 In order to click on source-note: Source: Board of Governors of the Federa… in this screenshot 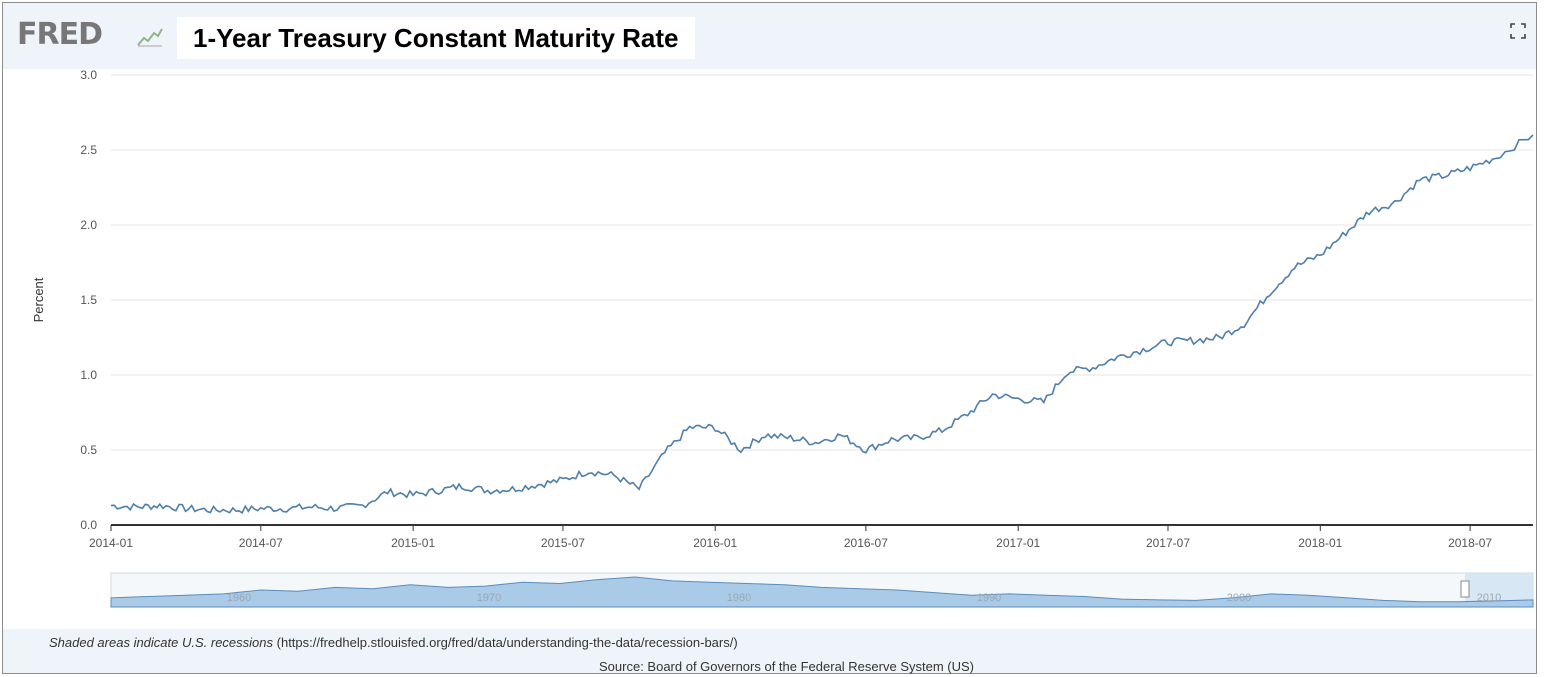, I will do `click(786, 666)`.